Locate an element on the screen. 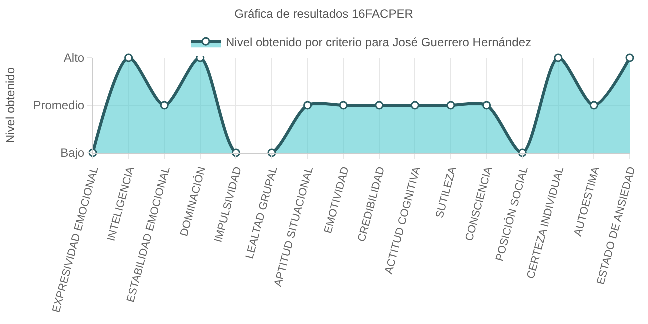 The image size is (648, 324). legend-label: Nivel obtenido por criterio para José Guerrero Hernández is located at coordinates (379, 42).